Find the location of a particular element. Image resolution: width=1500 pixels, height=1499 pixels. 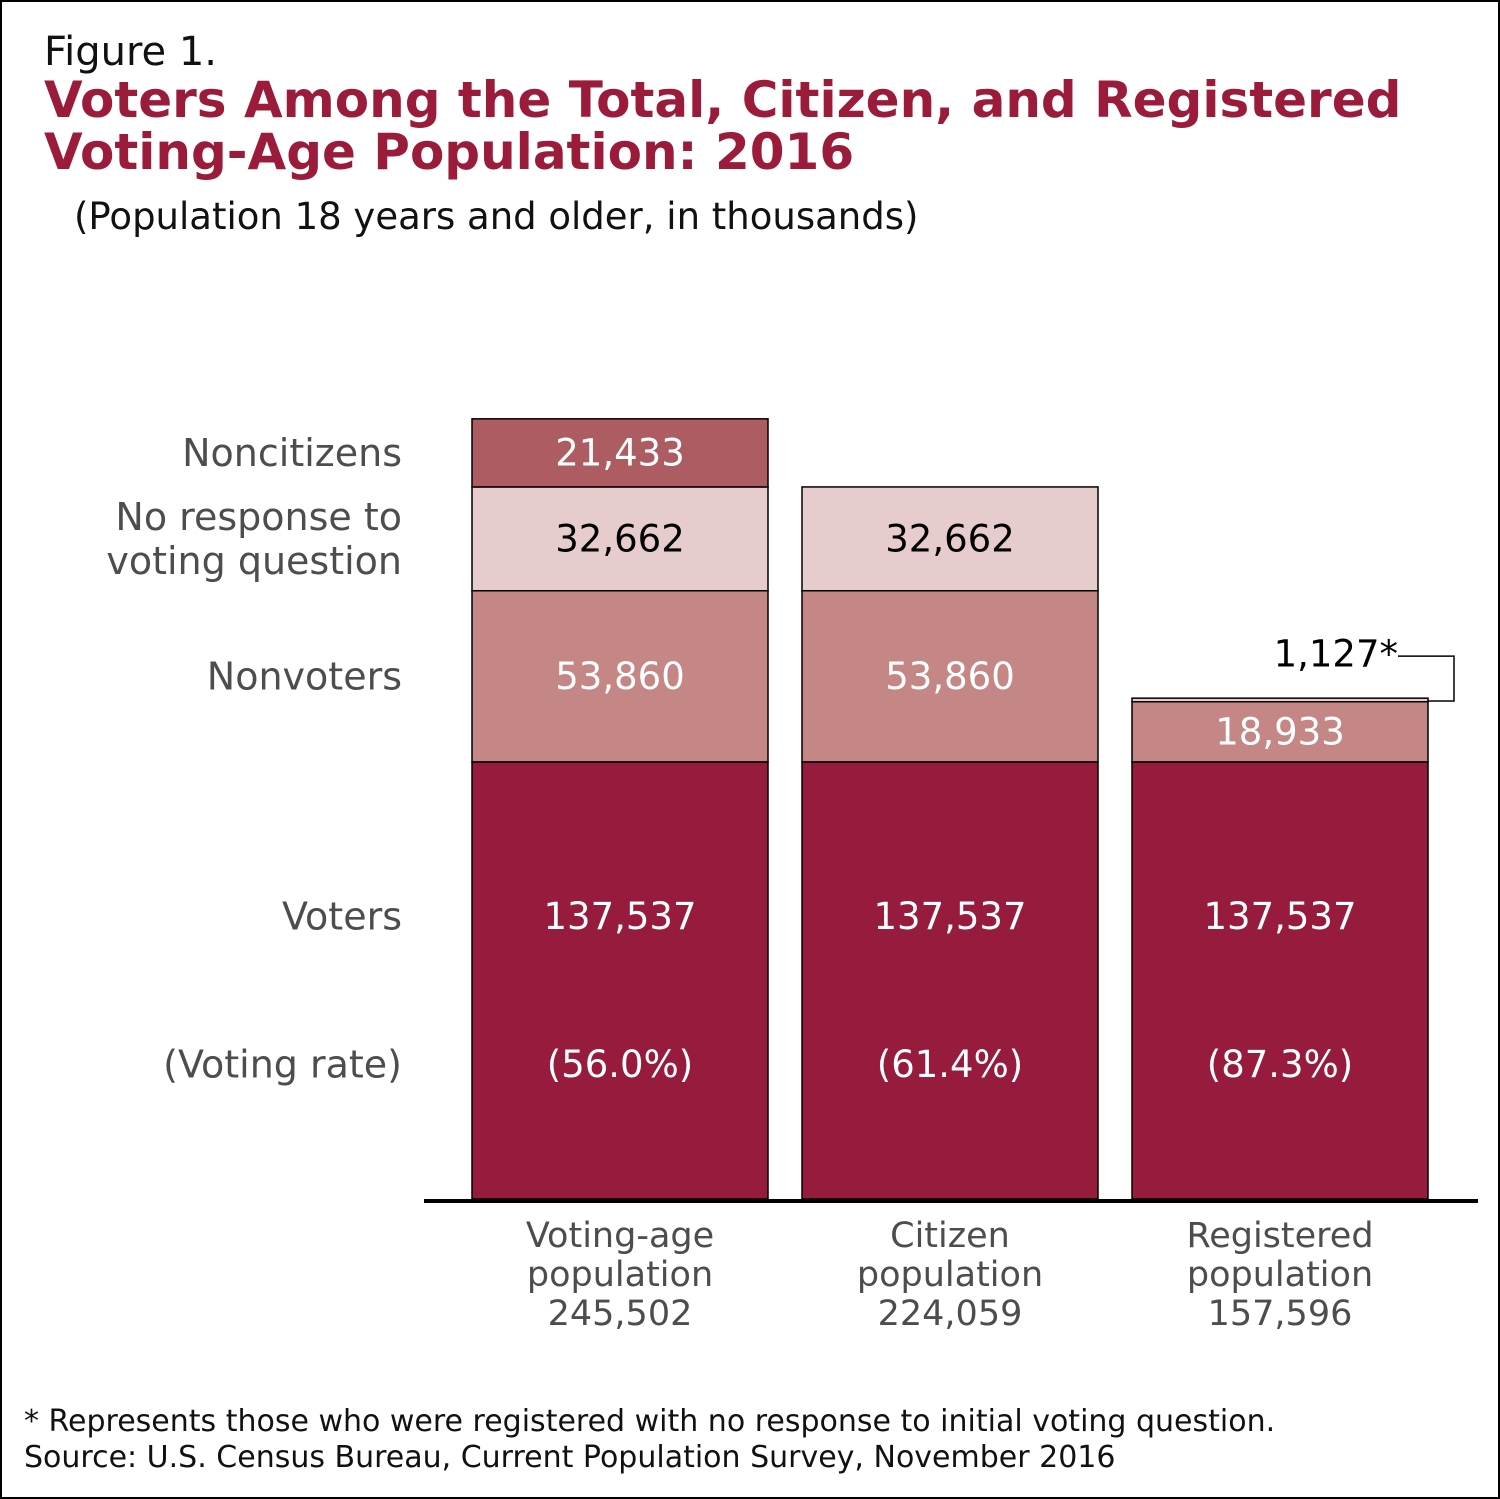

figure-label: Figure 1. is located at coordinates (131, 52).